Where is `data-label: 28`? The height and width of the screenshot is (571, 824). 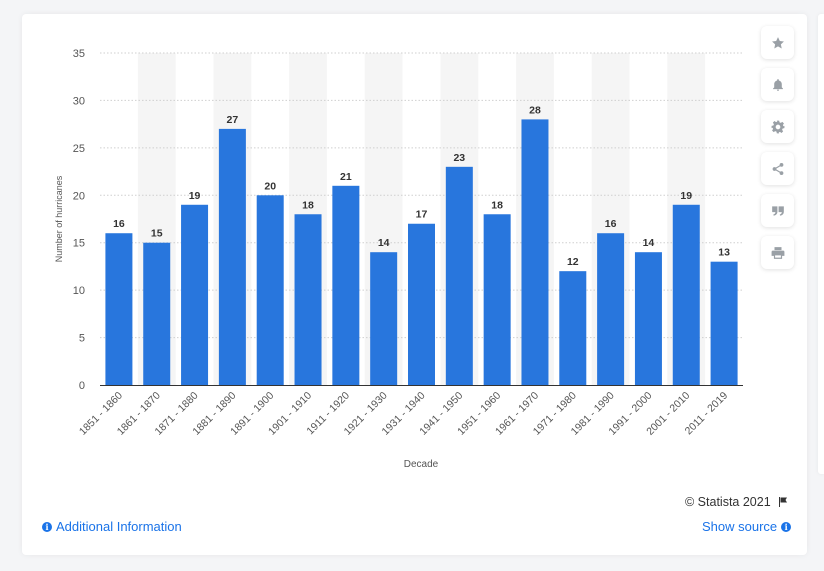
data-label: 28 is located at coordinates (535, 110).